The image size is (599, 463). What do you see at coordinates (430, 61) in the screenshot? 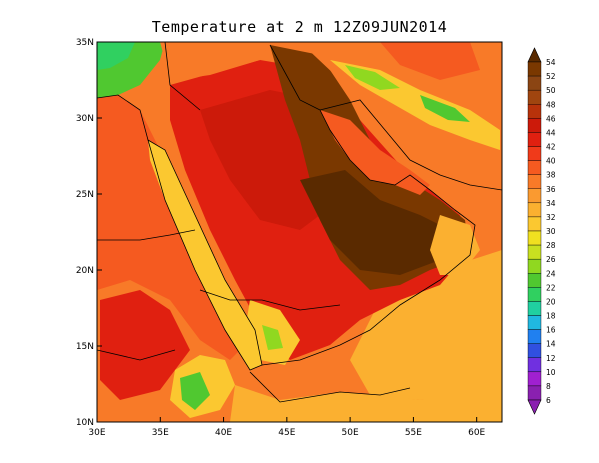
I see `northern-iran` at bounding box center [430, 61].